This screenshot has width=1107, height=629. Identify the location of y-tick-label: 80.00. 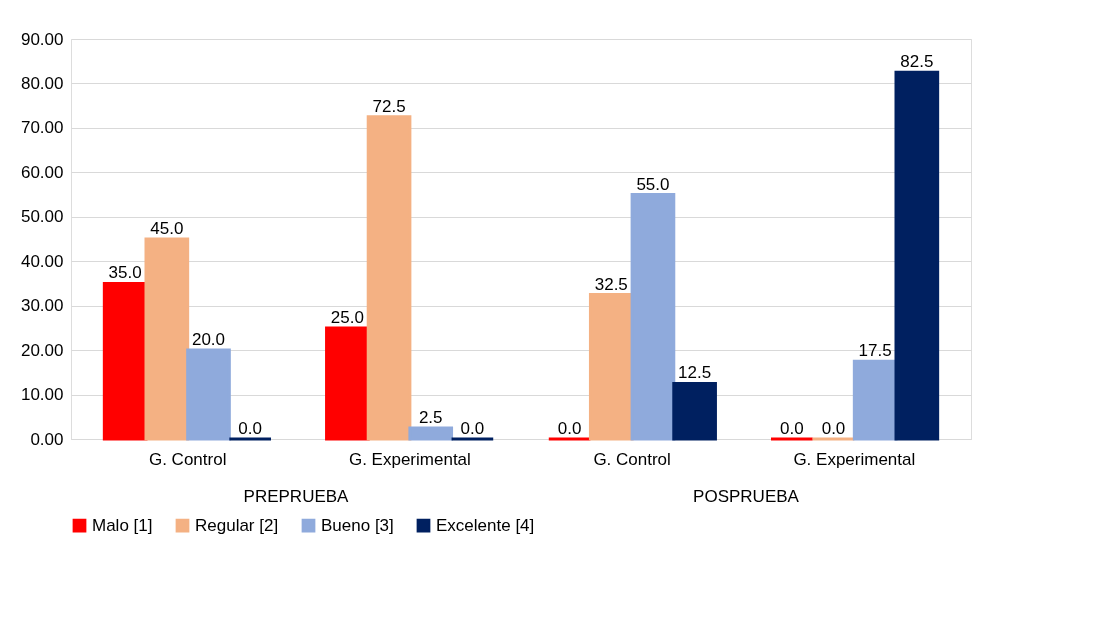
(42, 83).